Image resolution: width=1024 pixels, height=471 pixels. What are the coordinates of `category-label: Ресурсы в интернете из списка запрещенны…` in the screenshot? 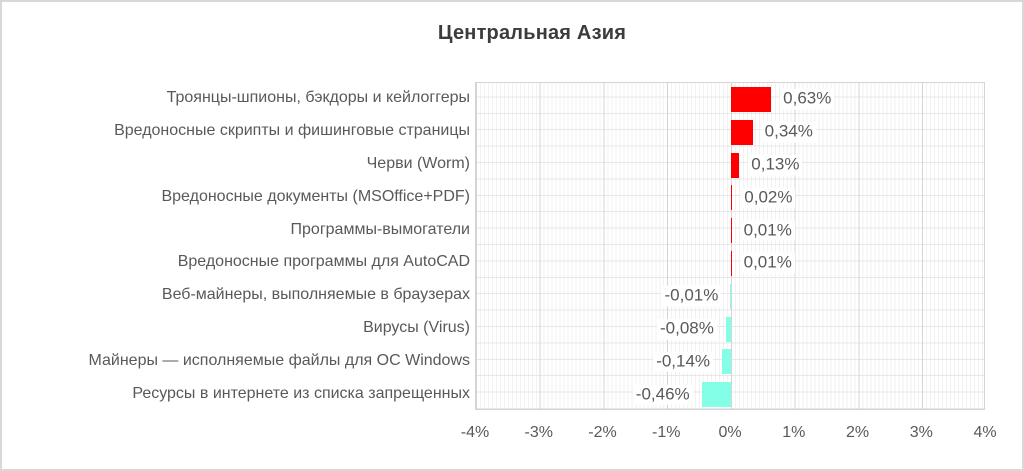 It's located at (301, 393).